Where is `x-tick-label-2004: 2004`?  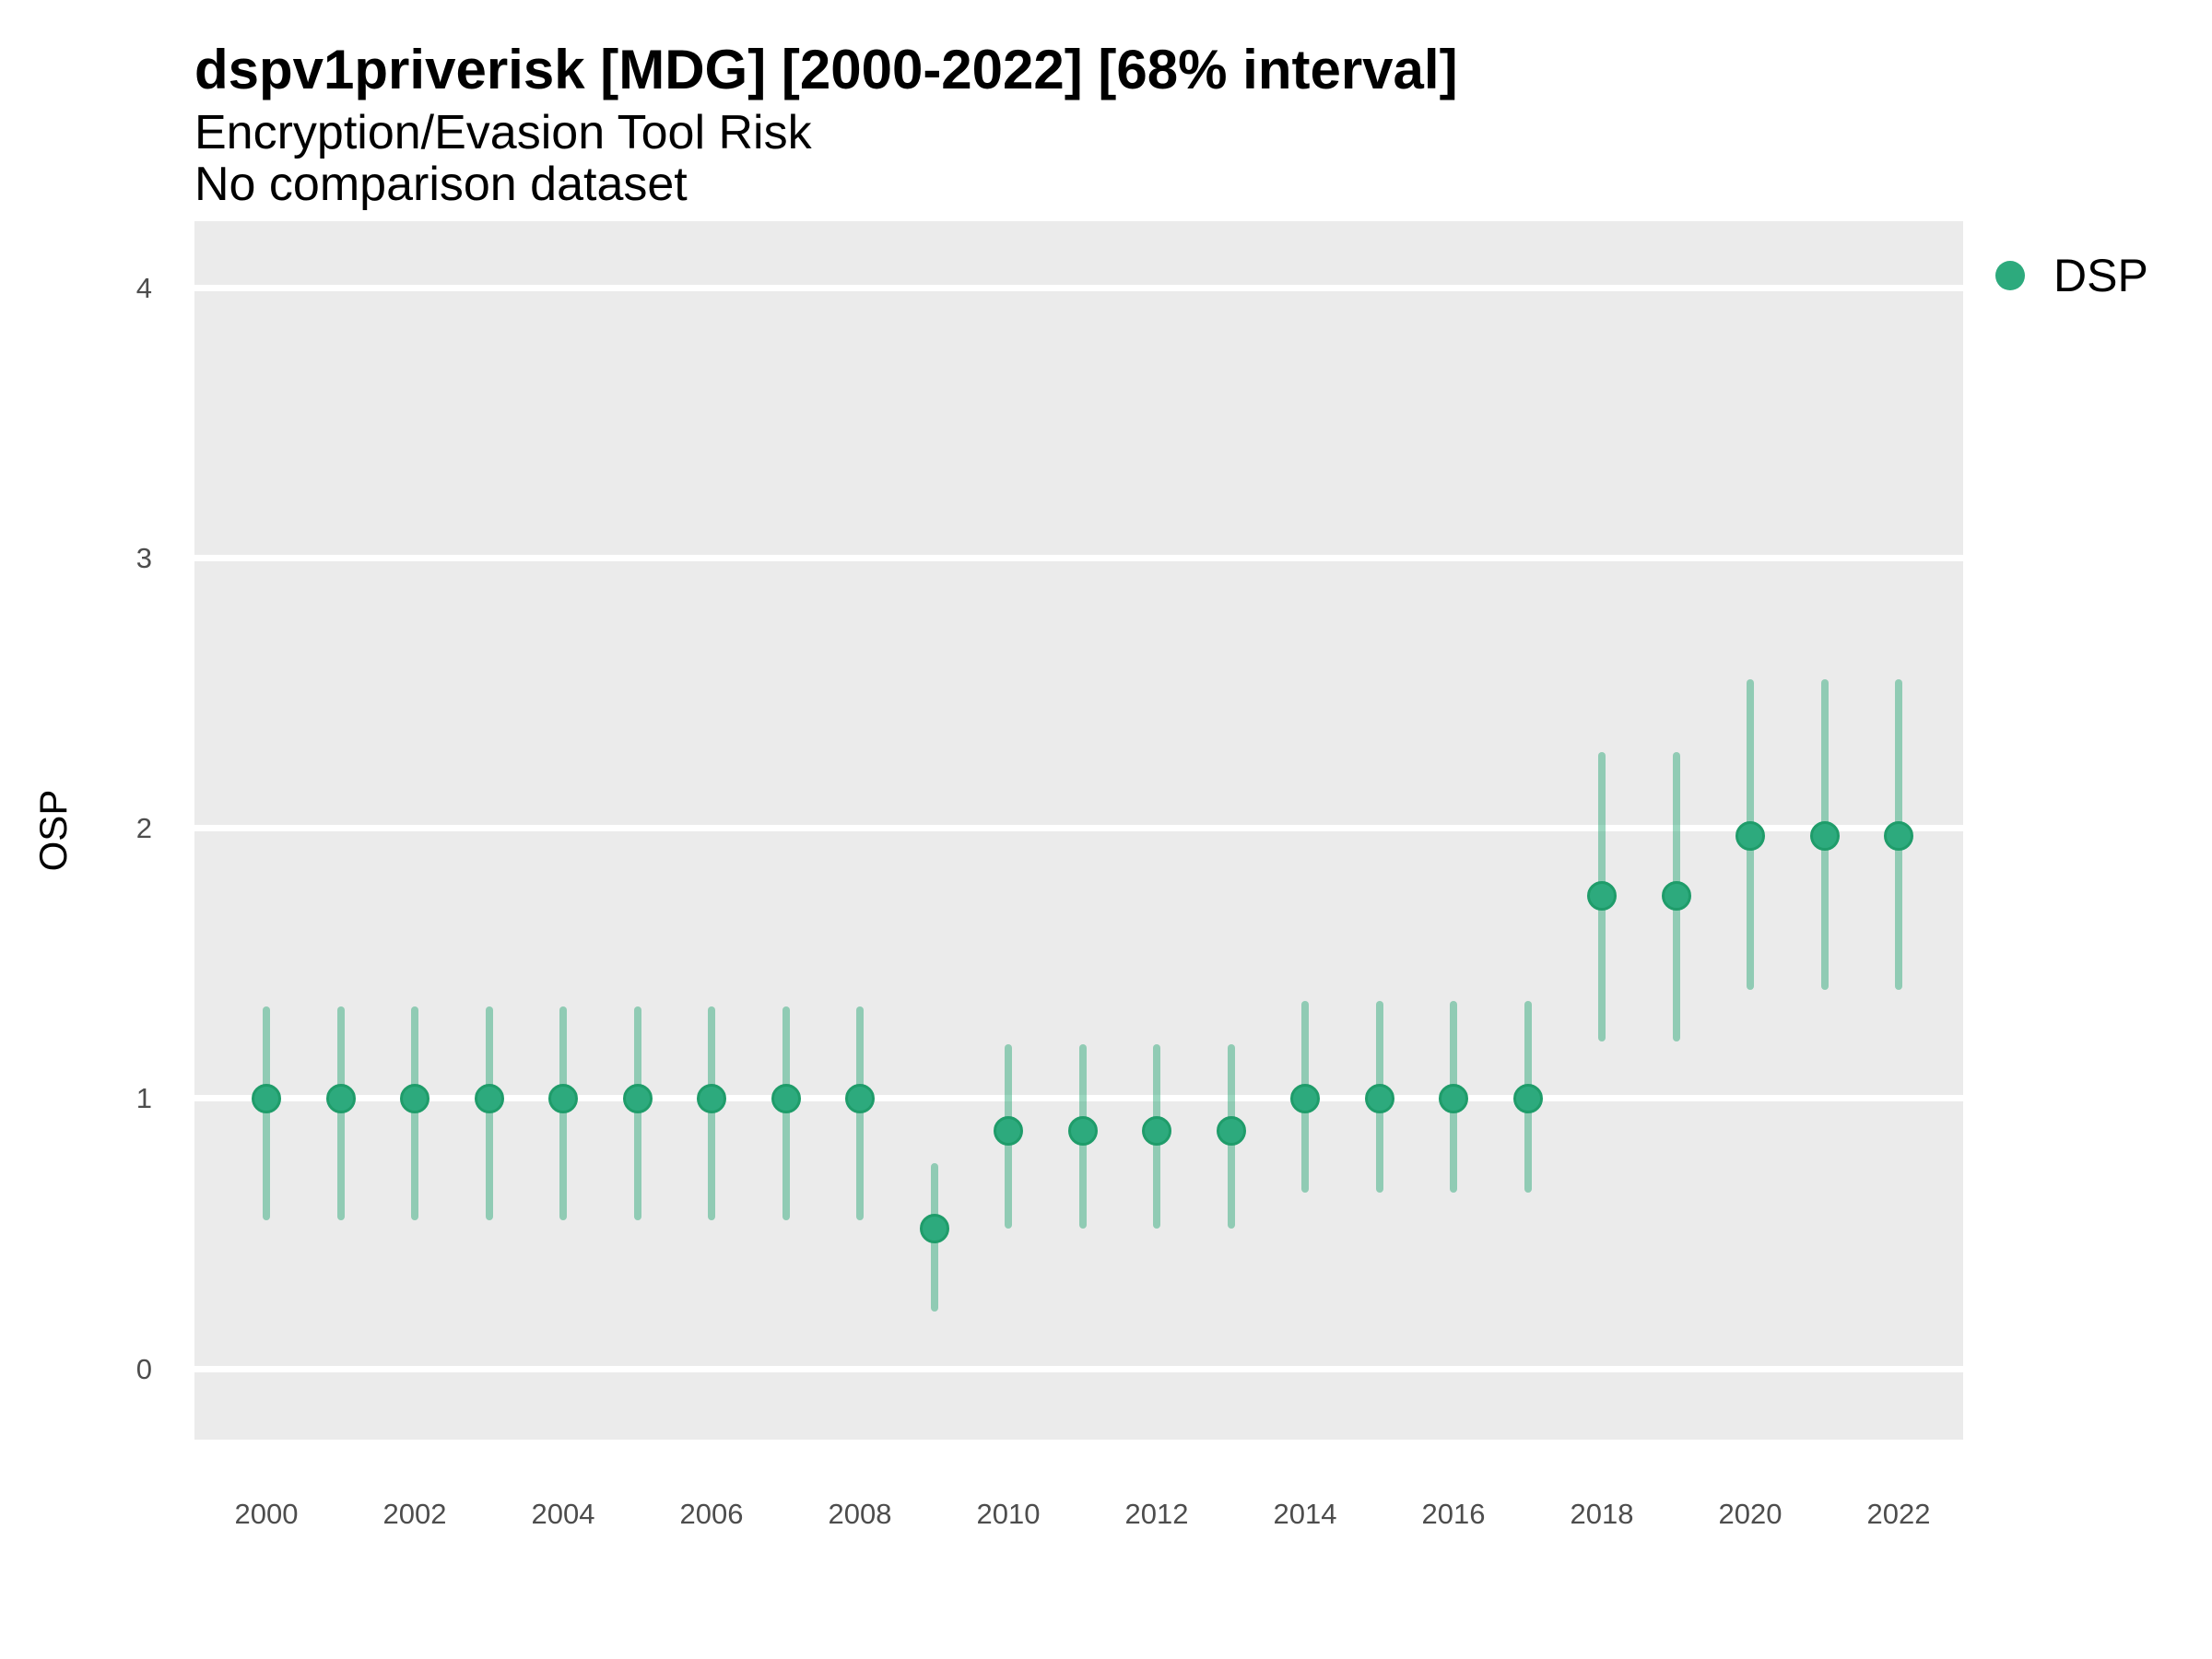
x-tick-label-2004: 2004 is located at coordinates (563, 1514).